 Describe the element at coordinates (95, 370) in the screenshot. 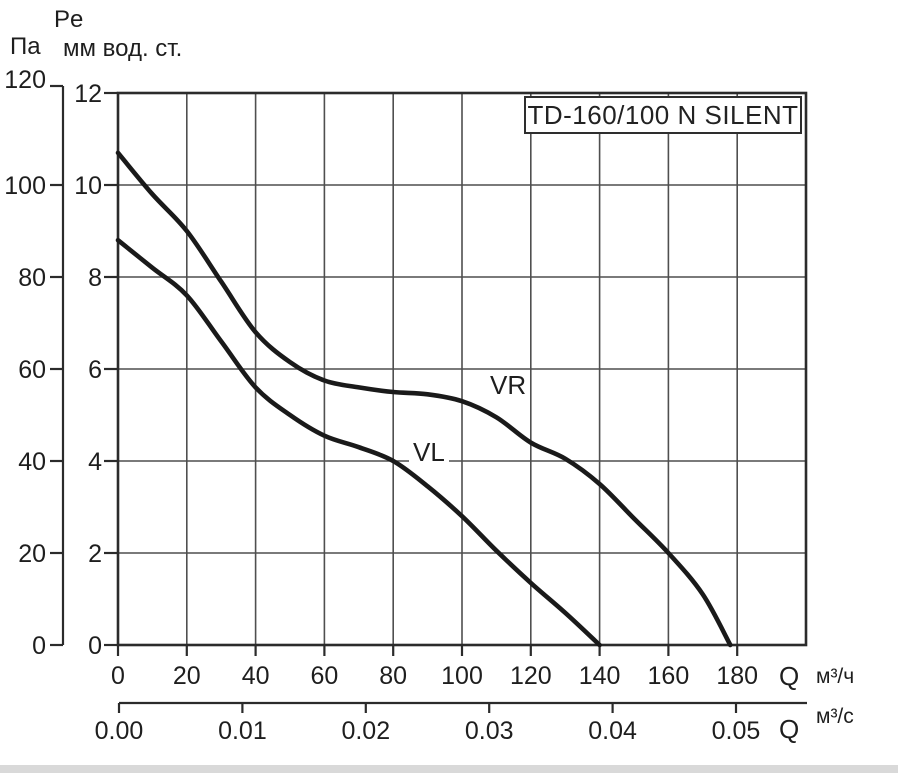

I see `y-axis-mm-tick-label: 6` at that location.